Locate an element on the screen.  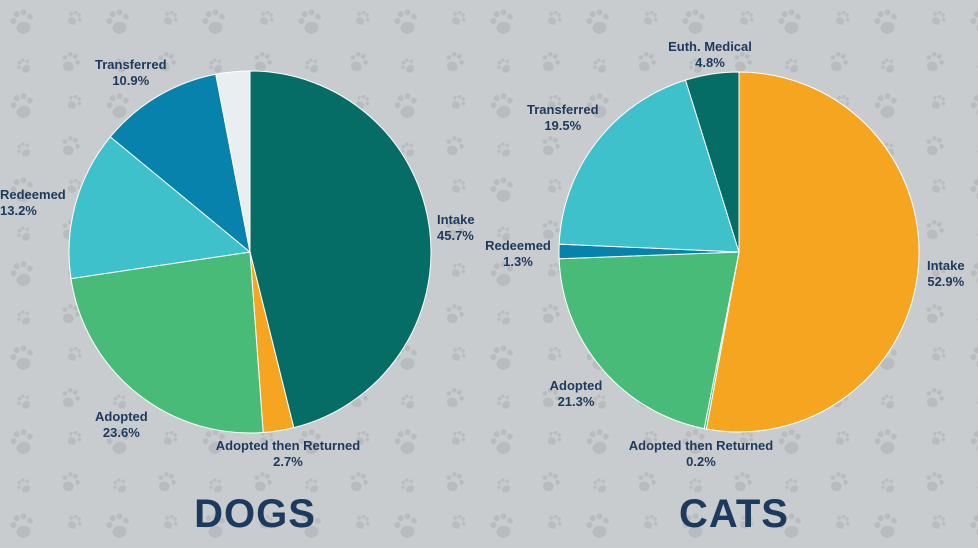
dogs-label-adopted-name: Adopted is located at coordinates (121, 416).